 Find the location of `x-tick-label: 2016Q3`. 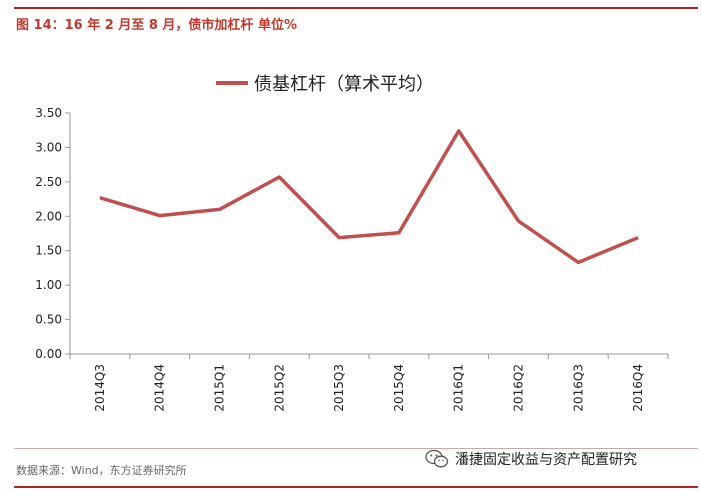

x-tick-label: 2016Q3 is located at coordinates (578, 388).